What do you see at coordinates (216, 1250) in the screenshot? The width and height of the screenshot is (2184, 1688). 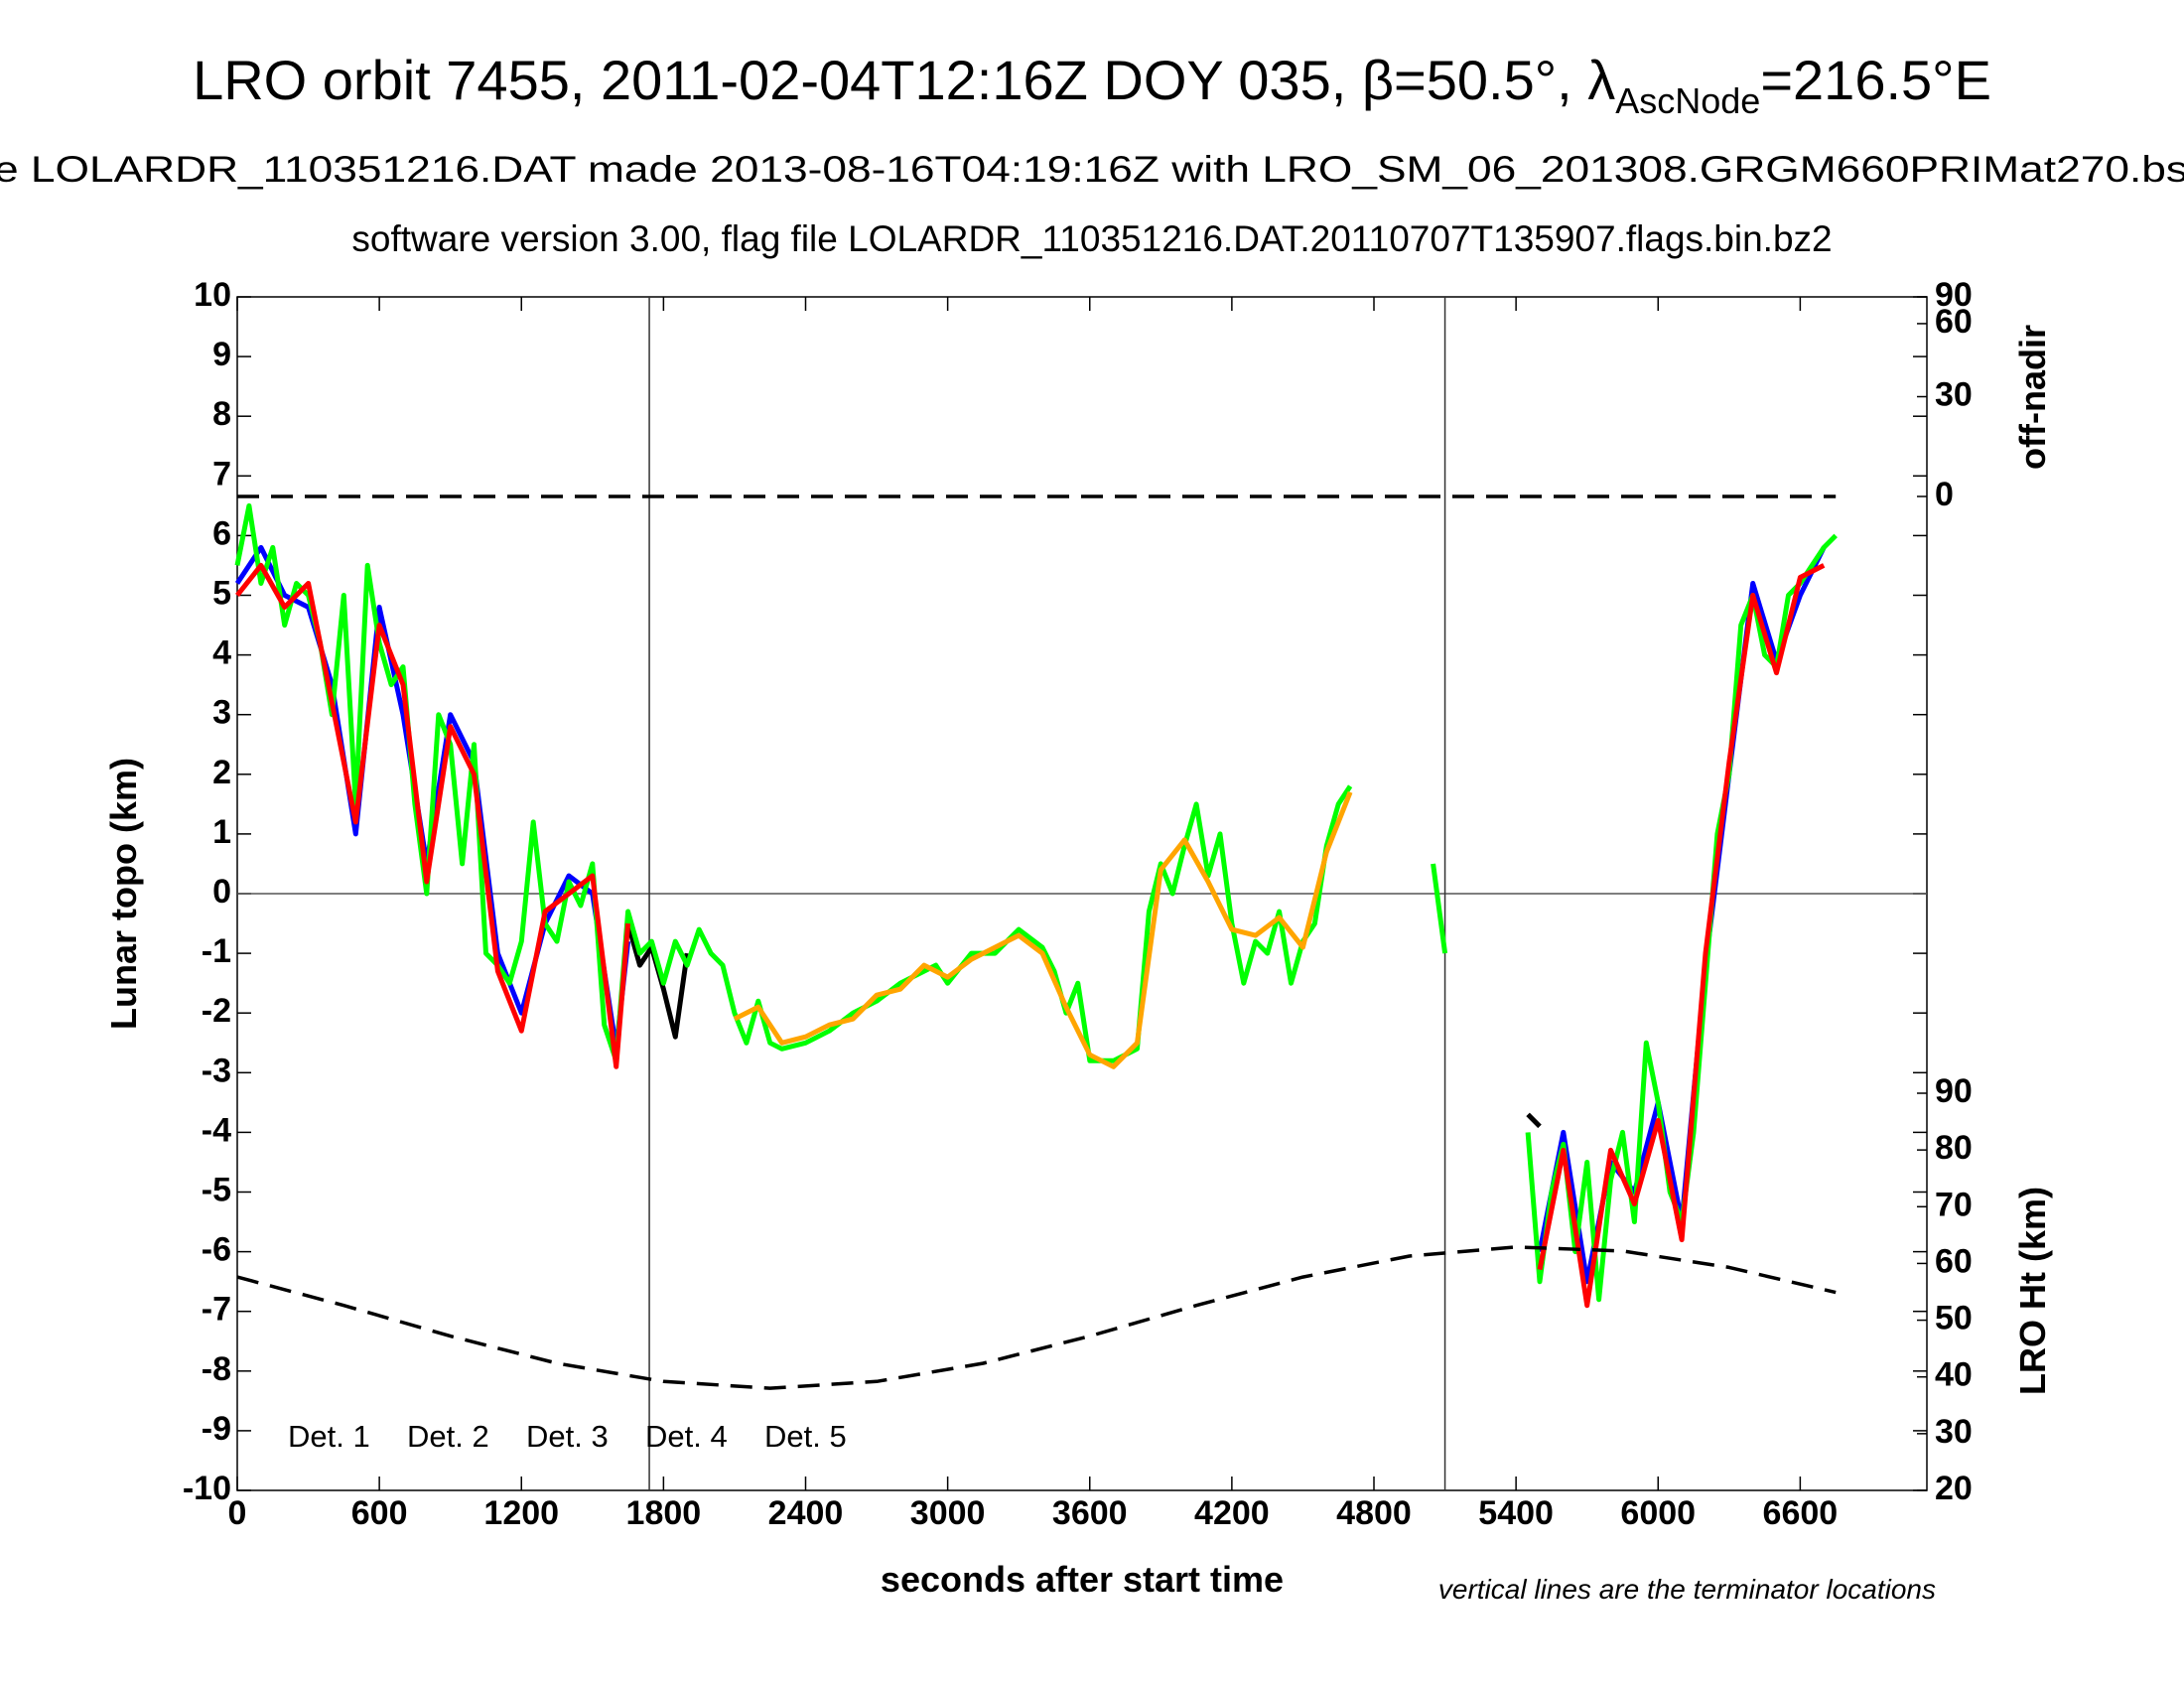 I see `y-tick-label: -6` at bounding box center [216, 1250].